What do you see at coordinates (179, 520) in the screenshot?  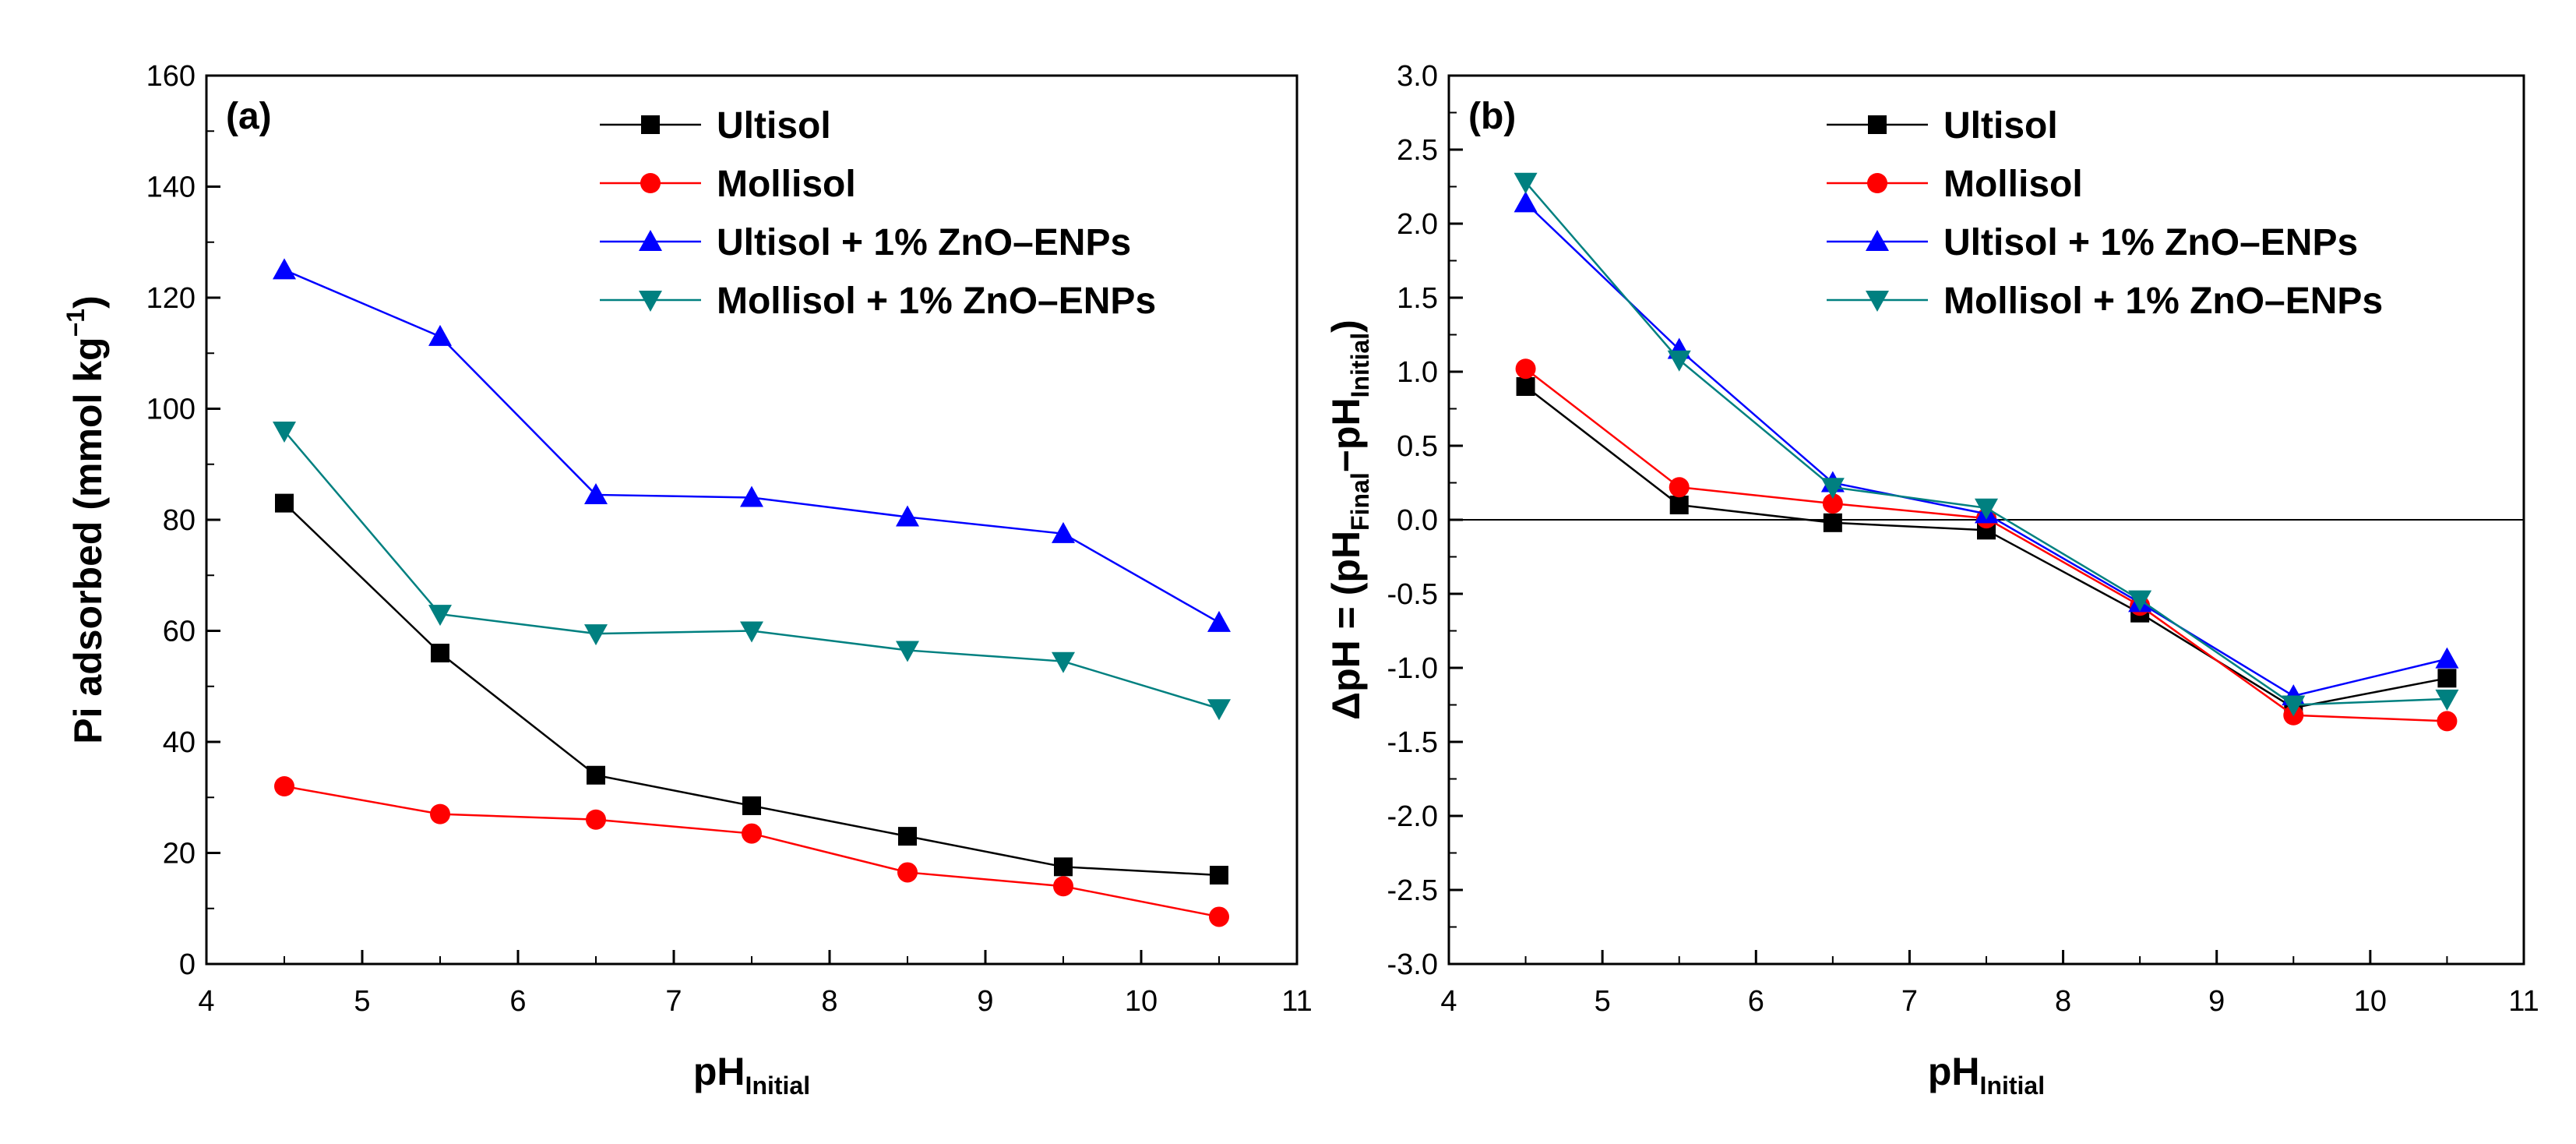 I see `y-tick-label: 80` at bounding box center [179, 520].